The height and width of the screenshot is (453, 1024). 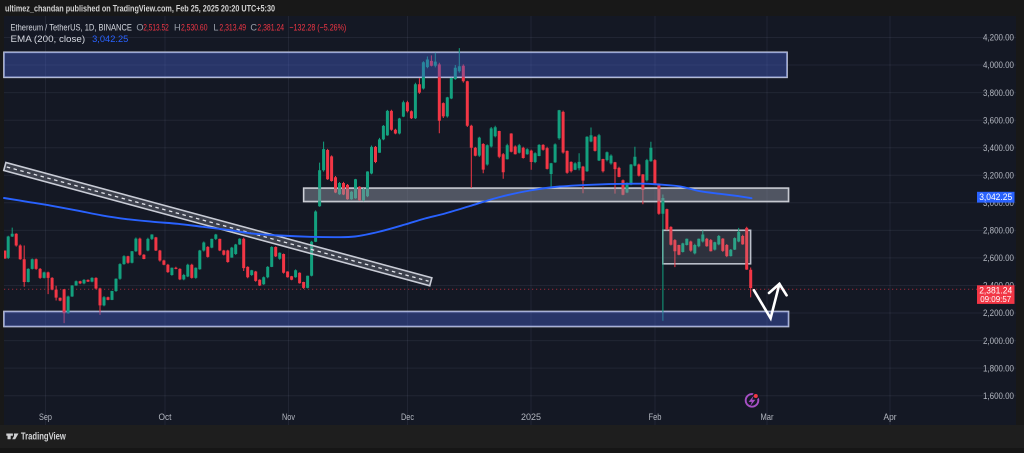 What do you see at coordinates (998, 93) in the screenshot?
I see `svg-text: 3,800.00` at bounding box center [998, 93].